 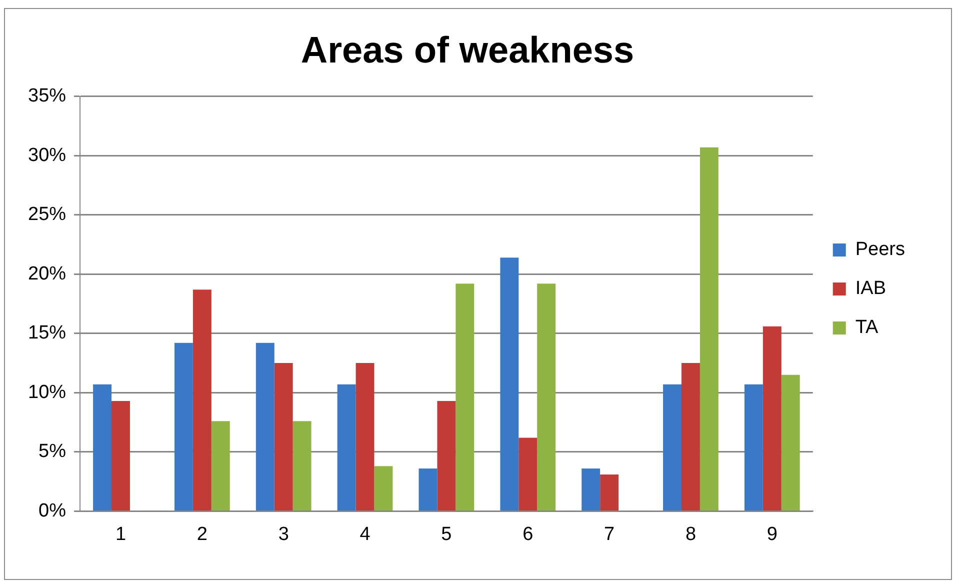 What do you see at coordinates (365, 534) in the screenshot?
I see `x-tick-label: 4` at bounding box center [365, 534].